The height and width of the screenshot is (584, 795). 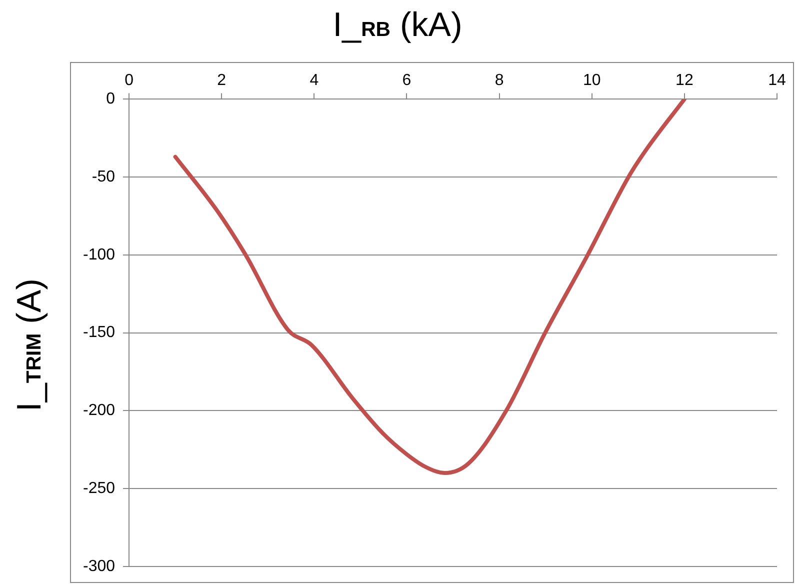 What do you see at coordinates (314, 81) in the screenshot?
I see `x-tick-label: 4` at bounding box center [314, 81].